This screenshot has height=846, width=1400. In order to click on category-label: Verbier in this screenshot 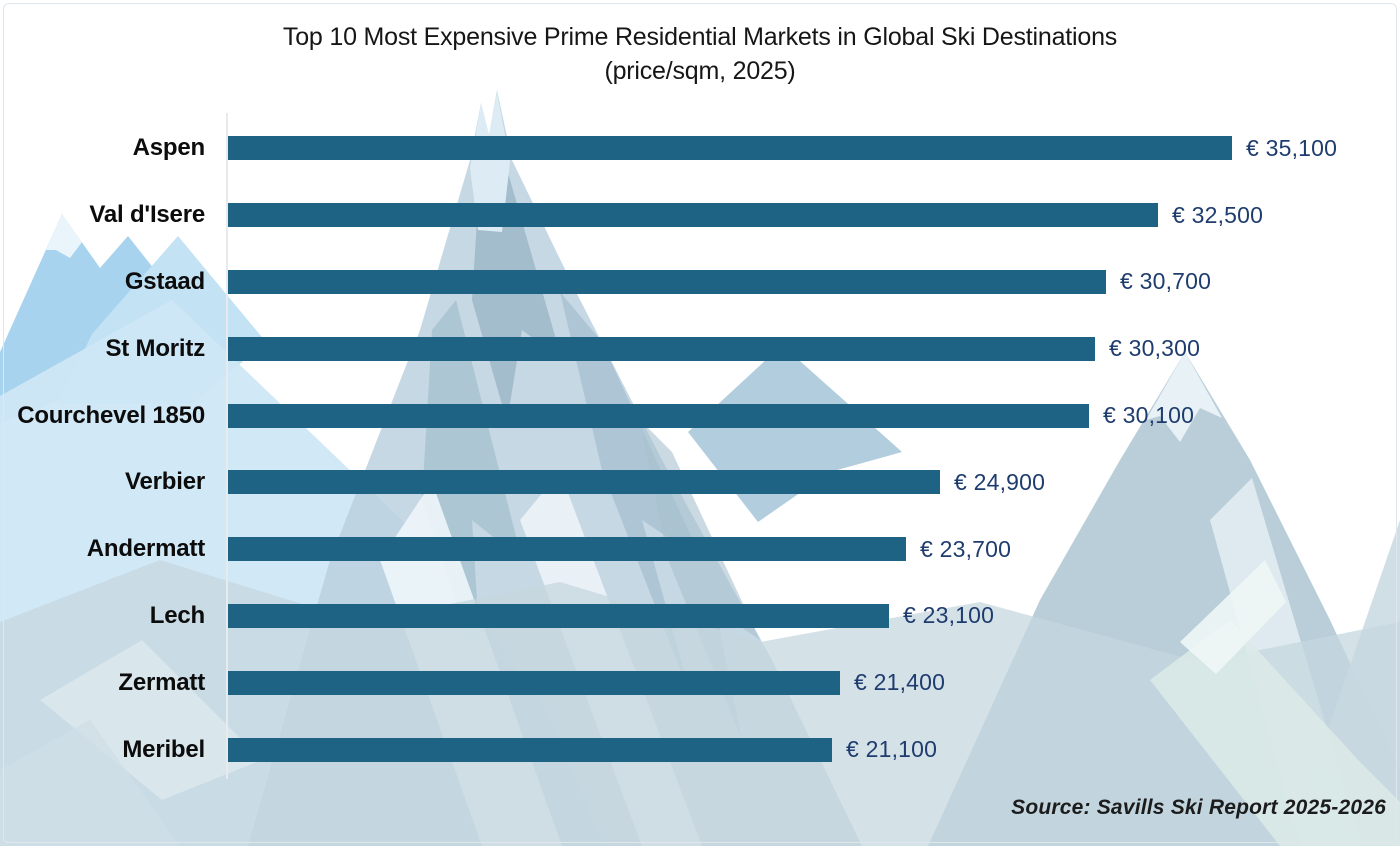, I will do `click(165, 482)`.